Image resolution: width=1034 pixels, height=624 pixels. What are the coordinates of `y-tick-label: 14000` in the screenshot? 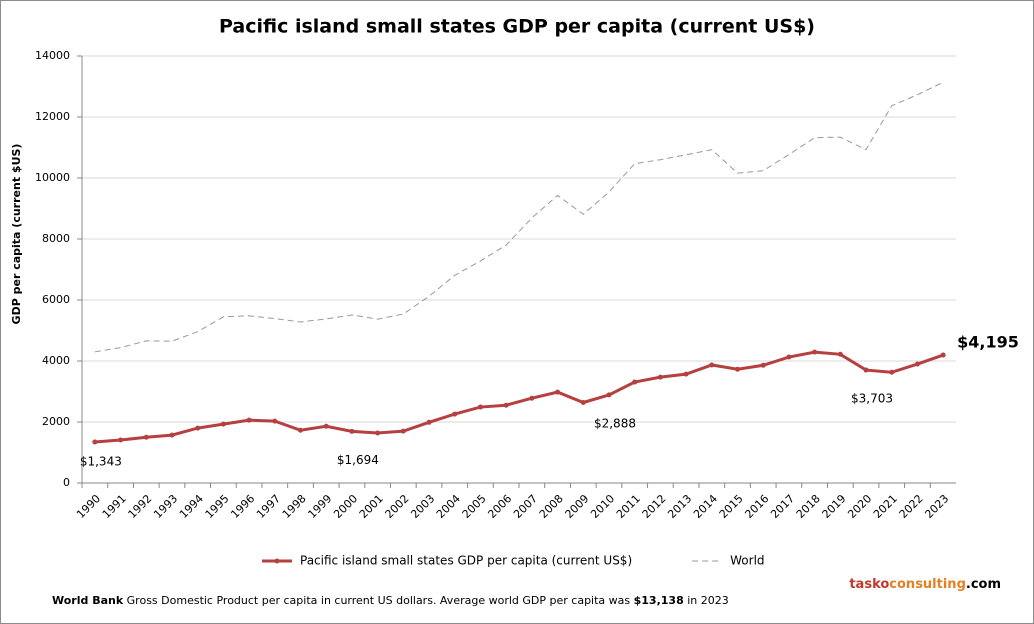 It's located at (52, 55).